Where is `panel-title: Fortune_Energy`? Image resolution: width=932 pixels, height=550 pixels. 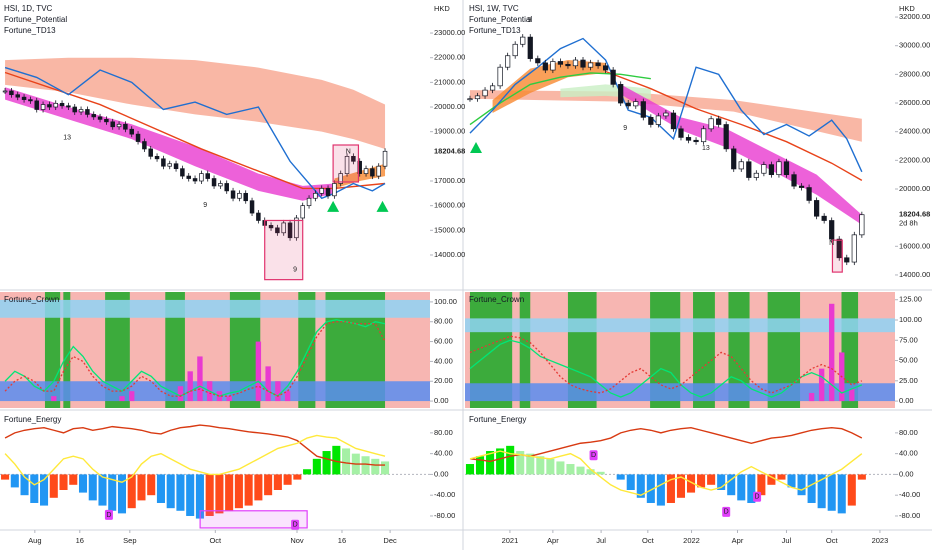 panel-title: Fortune_Energy is located at coordinates (497, 419).